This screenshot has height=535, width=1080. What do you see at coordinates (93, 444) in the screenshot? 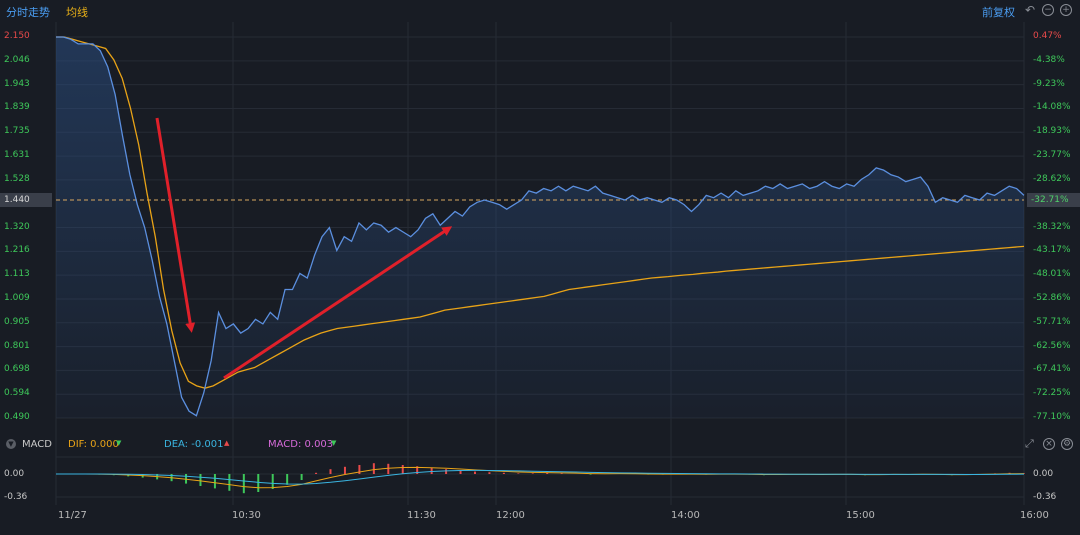
I see `macd-dif-value: DIF: 0.000` at bounding box center [93, 444].